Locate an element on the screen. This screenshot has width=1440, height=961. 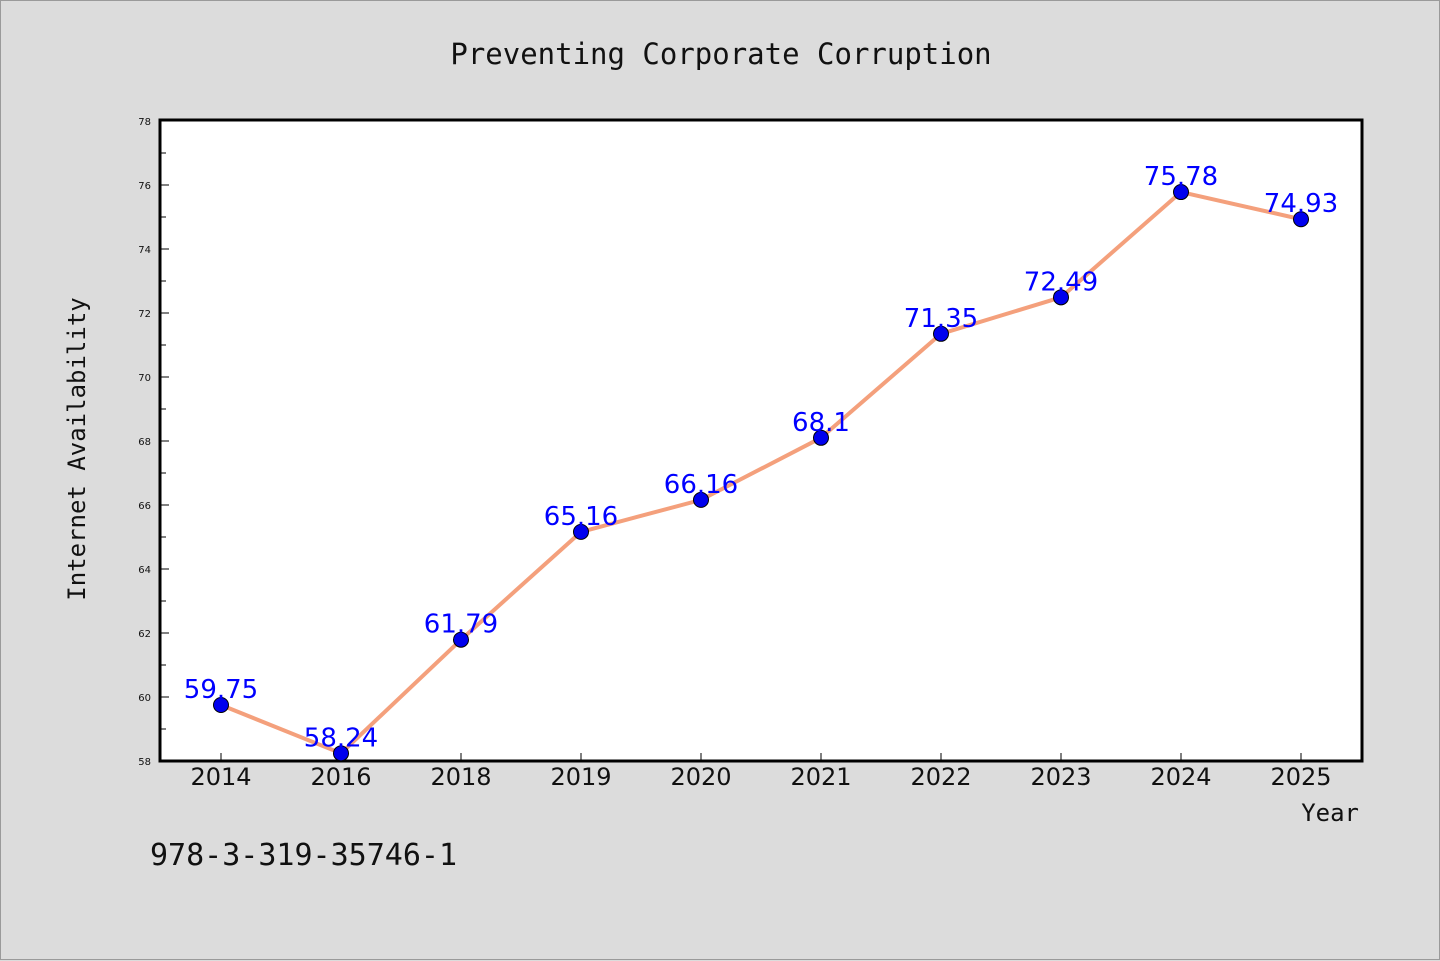
y-tick-label: 74 is located at coordinates (144, 250).